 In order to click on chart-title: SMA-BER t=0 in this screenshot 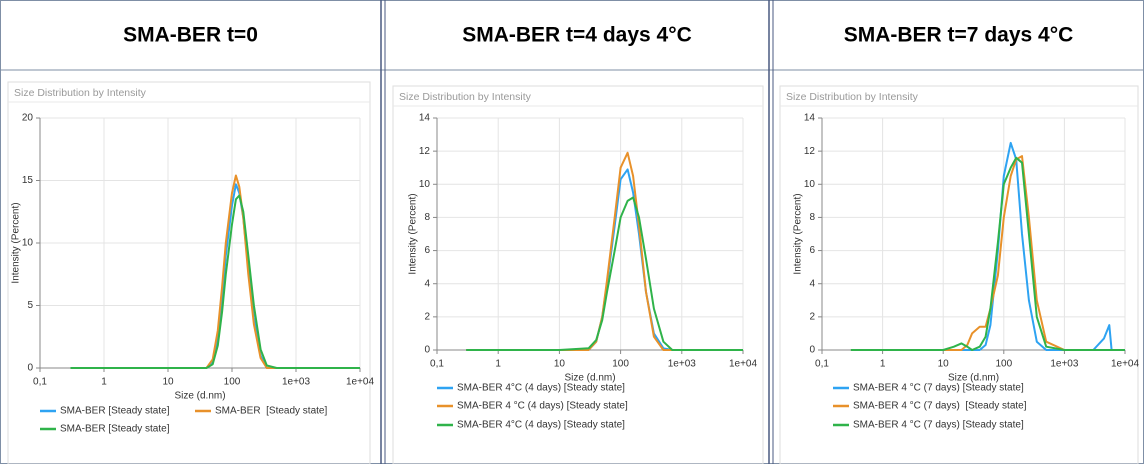, I will do `click(190, 35)`.